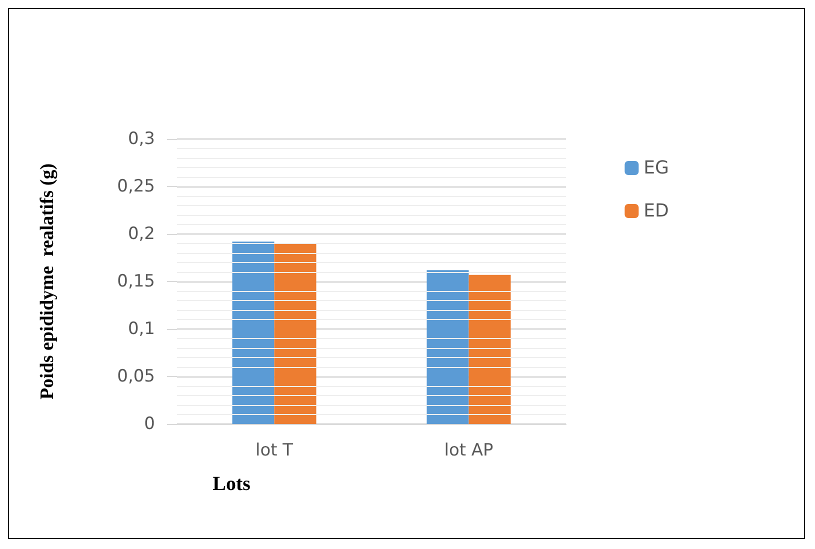  What do you see at coordinates (136, 282) in the screenshot?
I see `y-tick-label: 0,15` at bounding box center [136, 282].